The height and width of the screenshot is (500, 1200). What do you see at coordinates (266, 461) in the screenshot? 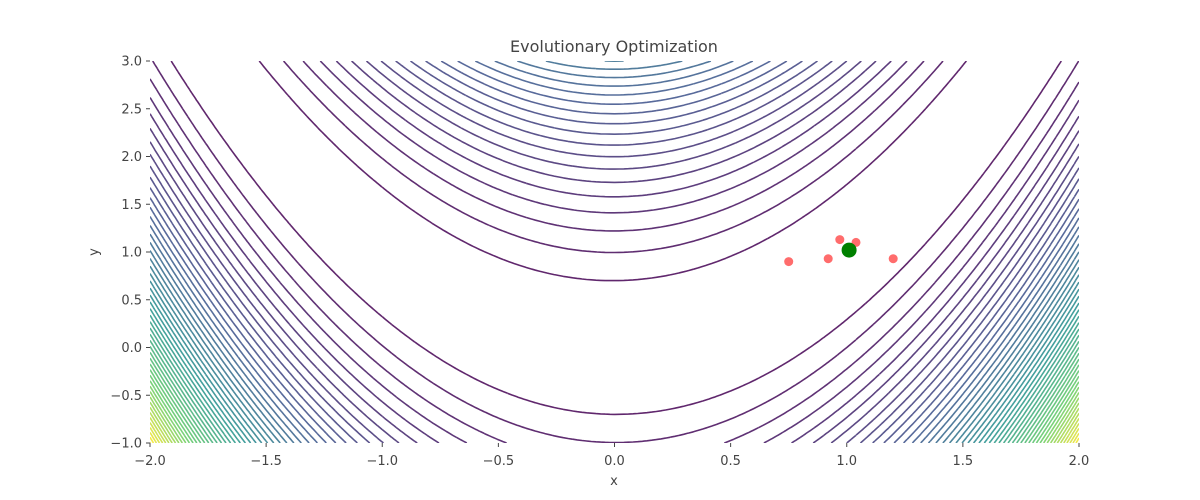
I see `x-tick-label-1: −1.5` at bounding box center [266, 461].